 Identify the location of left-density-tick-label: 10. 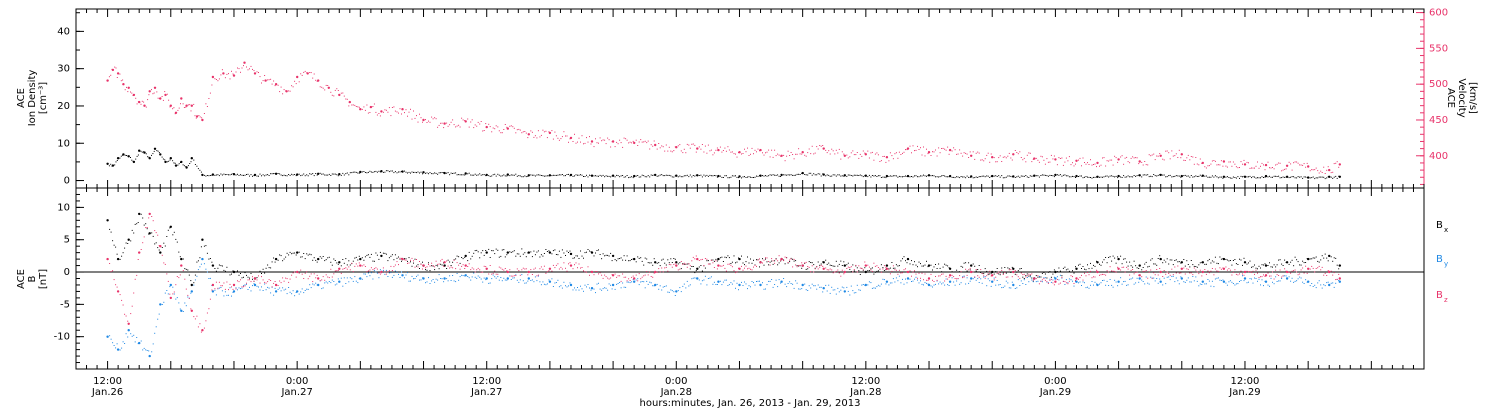
(63, 143).